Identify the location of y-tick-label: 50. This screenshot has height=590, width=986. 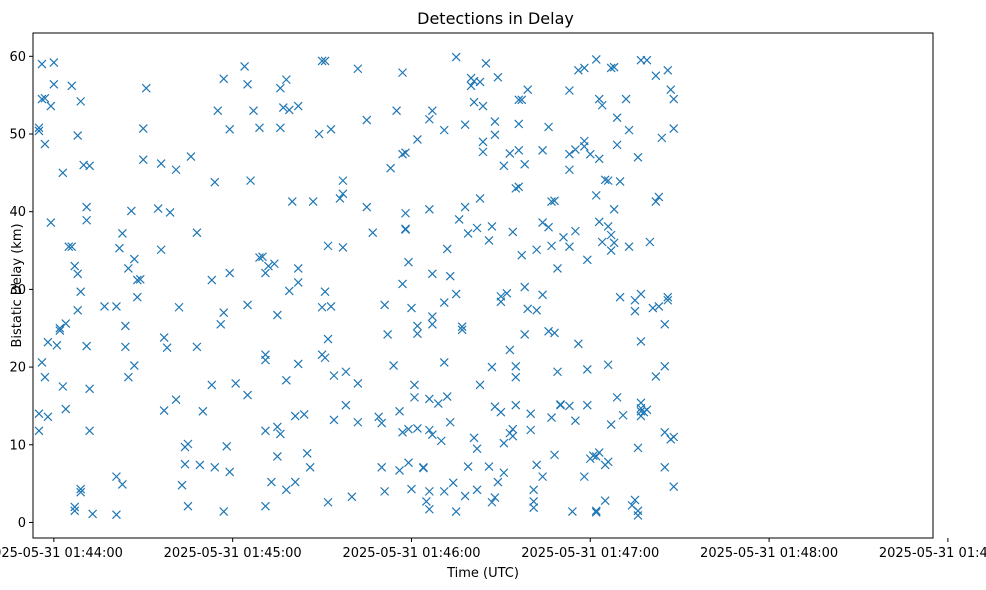
(17, 135).